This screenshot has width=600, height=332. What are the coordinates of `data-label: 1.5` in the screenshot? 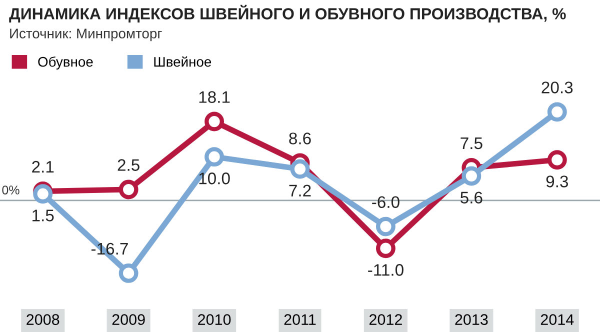 It's located at (43, 216).